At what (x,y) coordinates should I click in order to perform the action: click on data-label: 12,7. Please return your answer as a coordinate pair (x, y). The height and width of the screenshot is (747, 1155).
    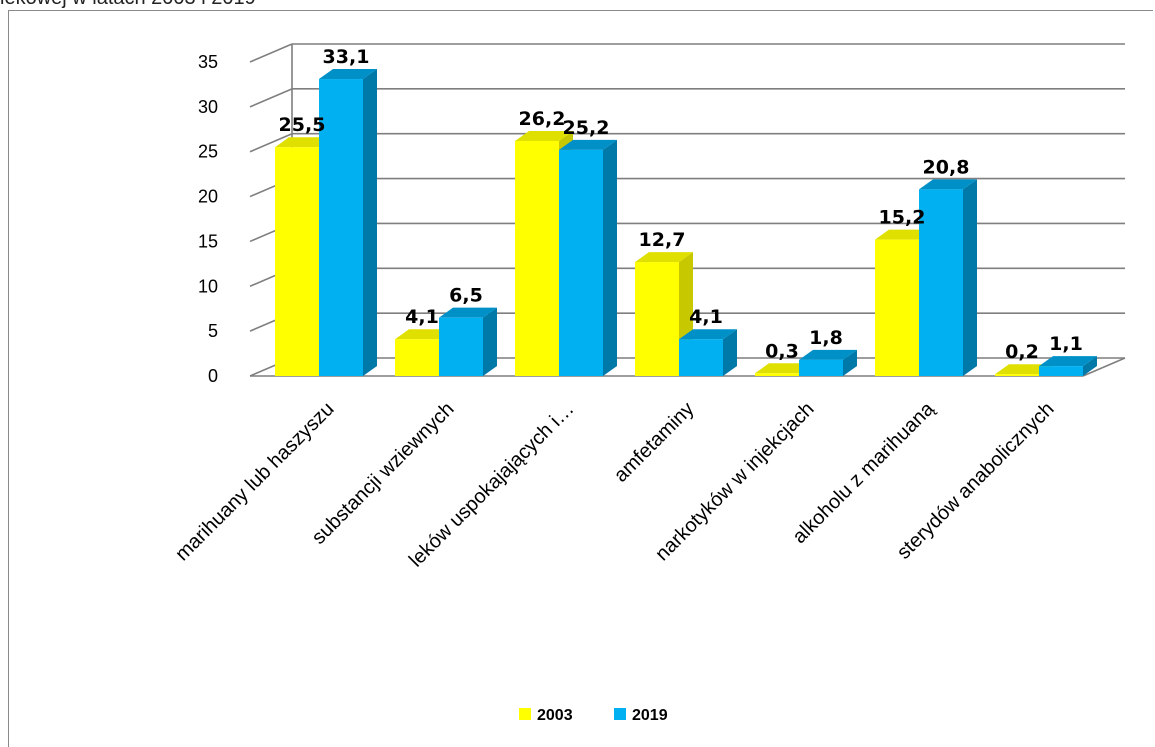
    Looking at the image, I should click on (662, 240).